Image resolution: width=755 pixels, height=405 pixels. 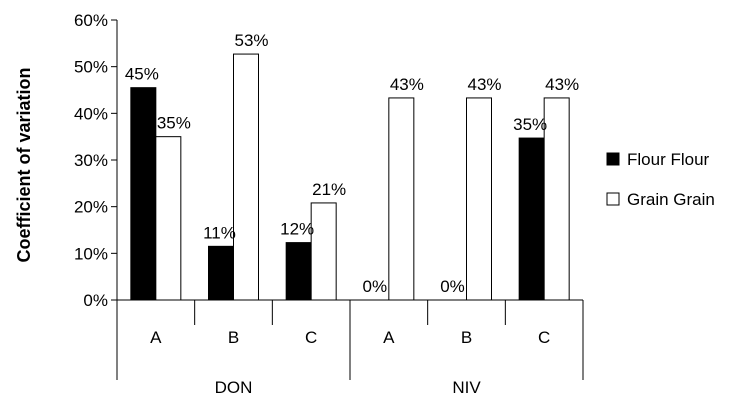 What do you see at coordinates (91, 253) in the screenshot?
I see `y-tick-label: 10%` at bounding box center [91, 253].